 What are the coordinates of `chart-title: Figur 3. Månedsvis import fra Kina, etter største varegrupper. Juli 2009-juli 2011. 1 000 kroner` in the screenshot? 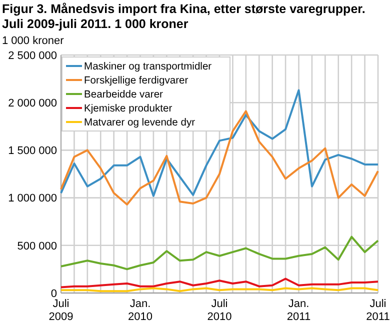 It's located at (184, 16).